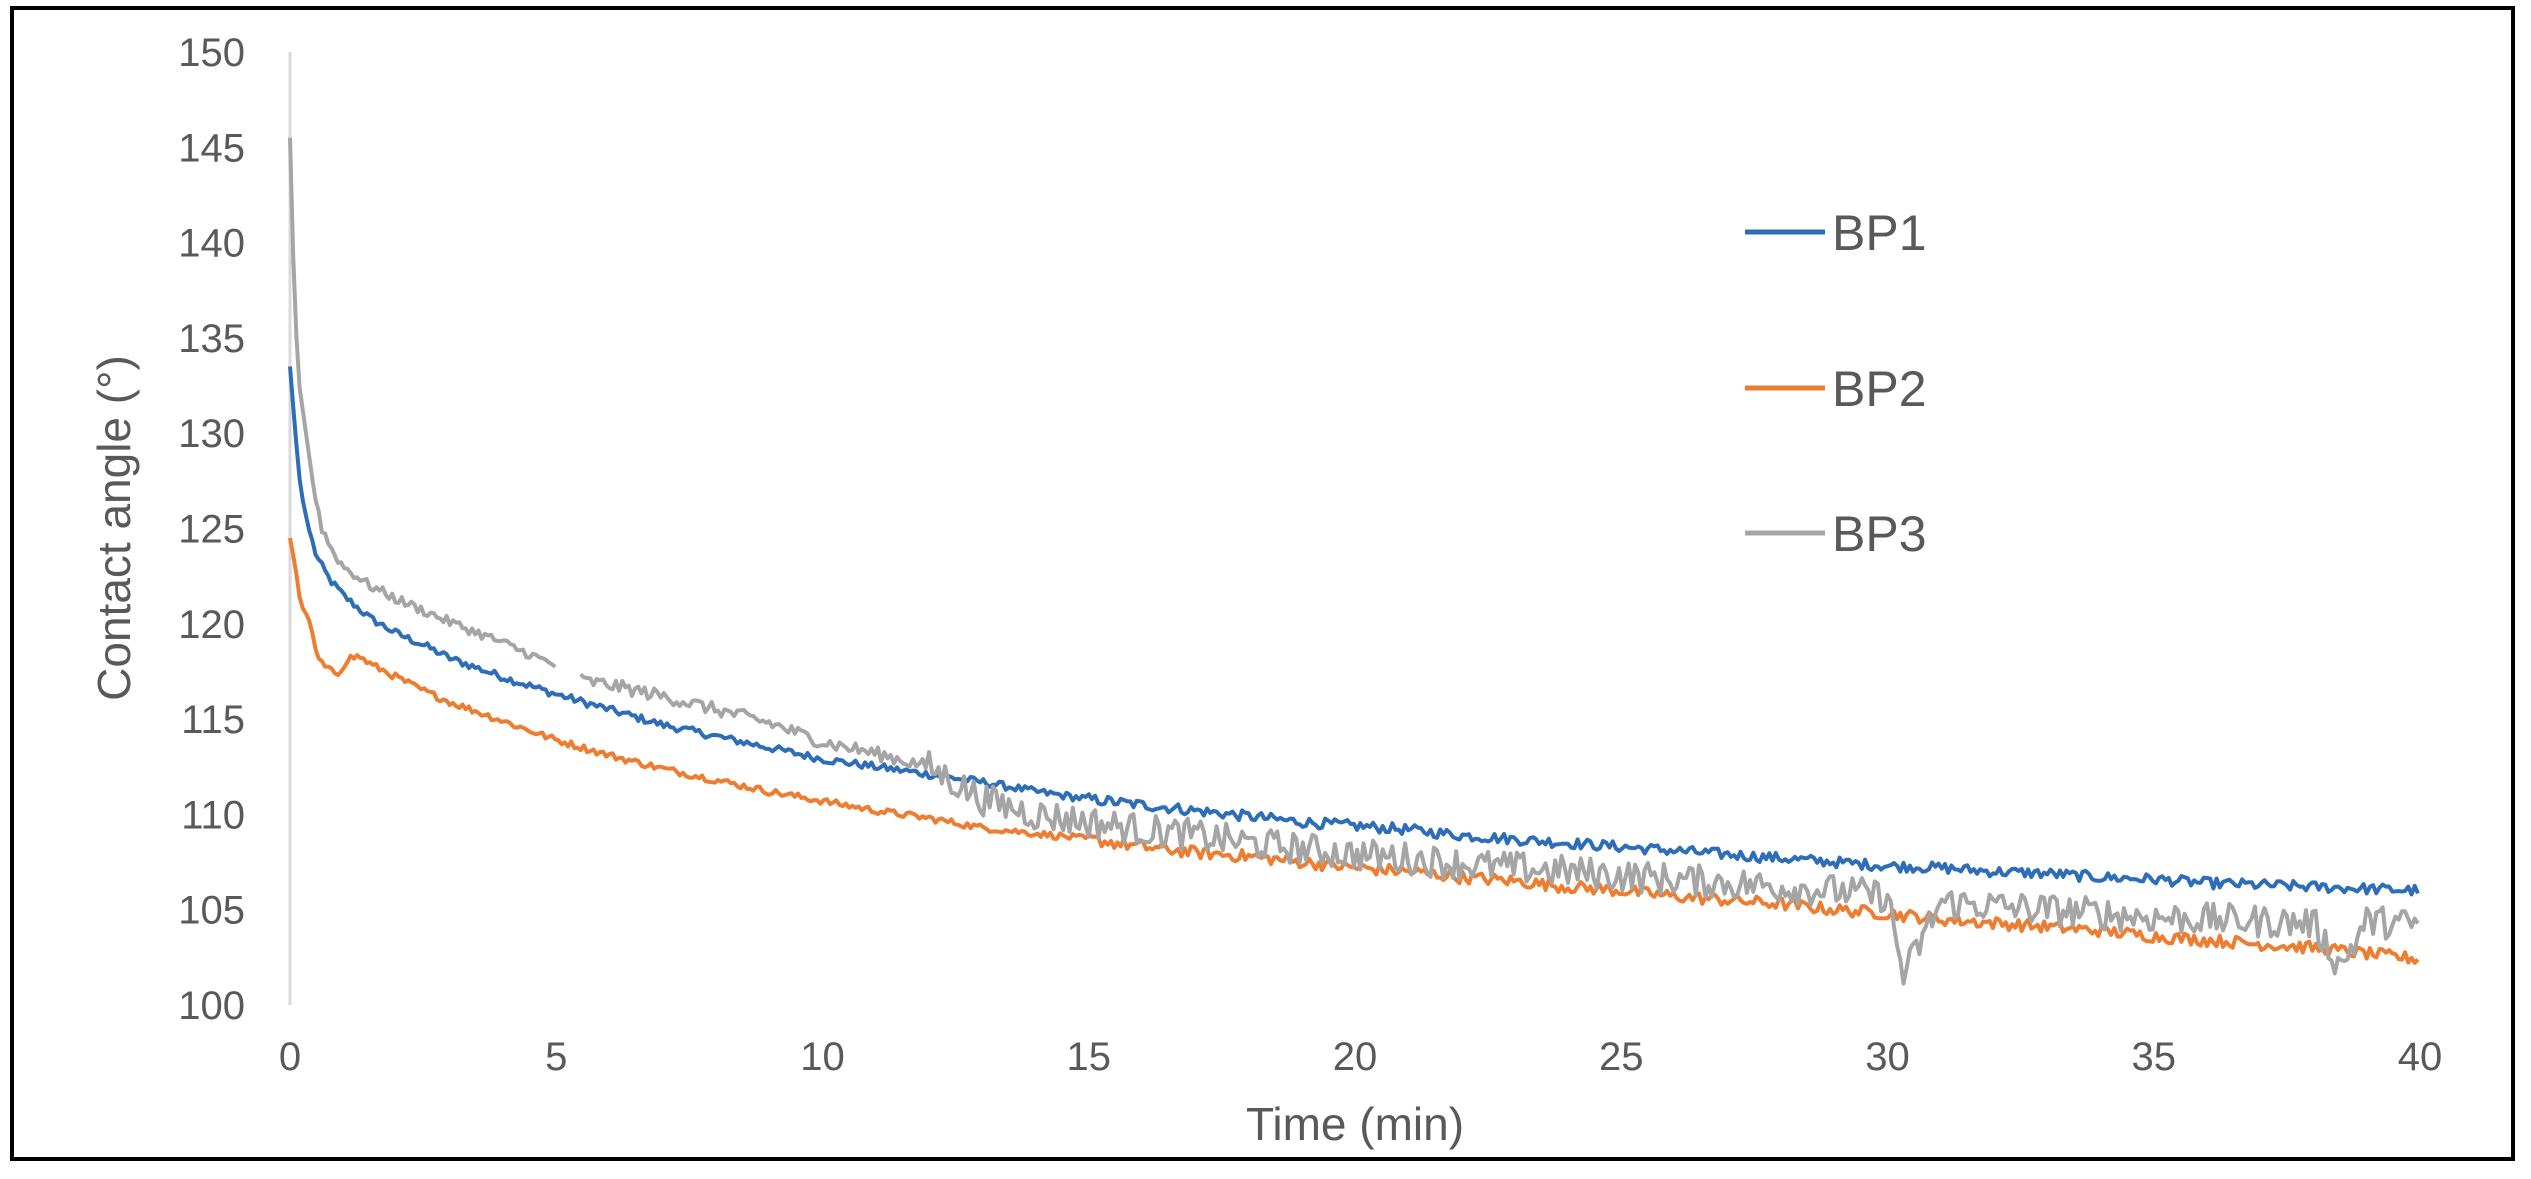  I want to click on y-tick-label: 135, so click(211, 339).